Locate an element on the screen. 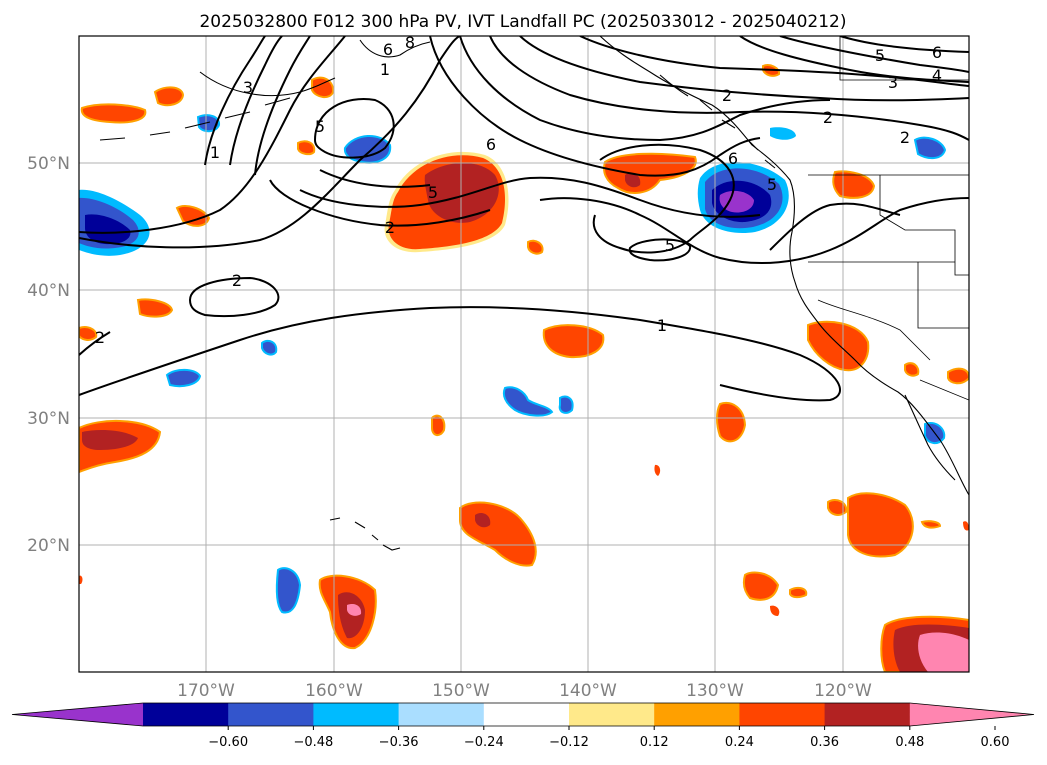 Image resolution: width=1047 pixels, height=765 pixels. lon-label-160w: 160°W is located at coordinates (334, 691).